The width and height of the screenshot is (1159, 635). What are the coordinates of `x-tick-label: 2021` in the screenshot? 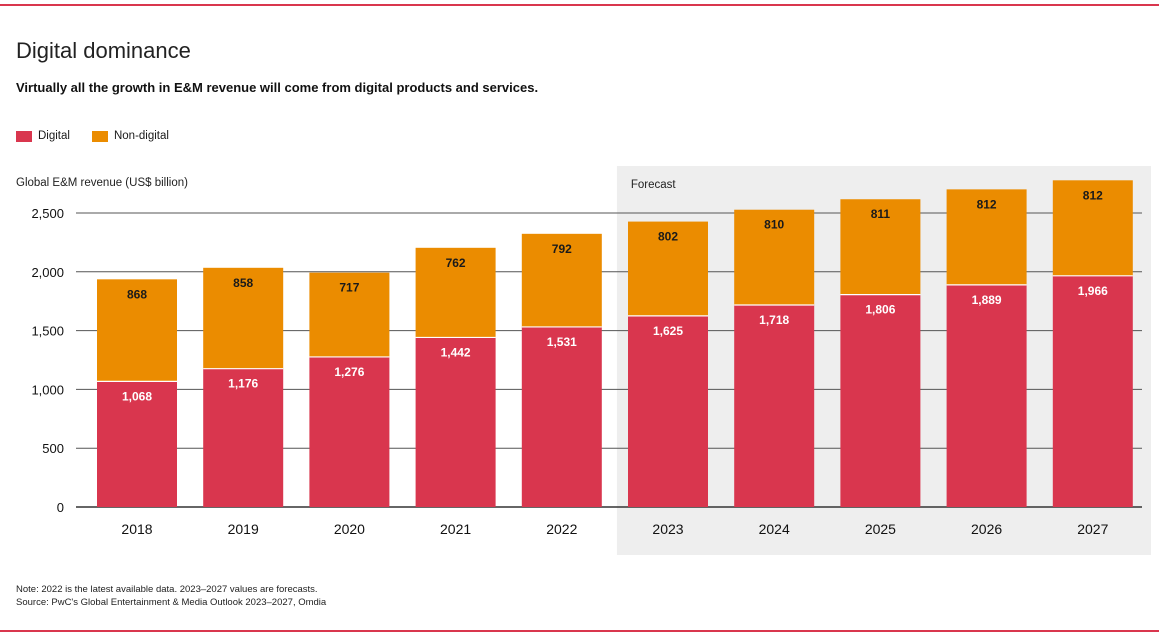 It's located at (455, 529).